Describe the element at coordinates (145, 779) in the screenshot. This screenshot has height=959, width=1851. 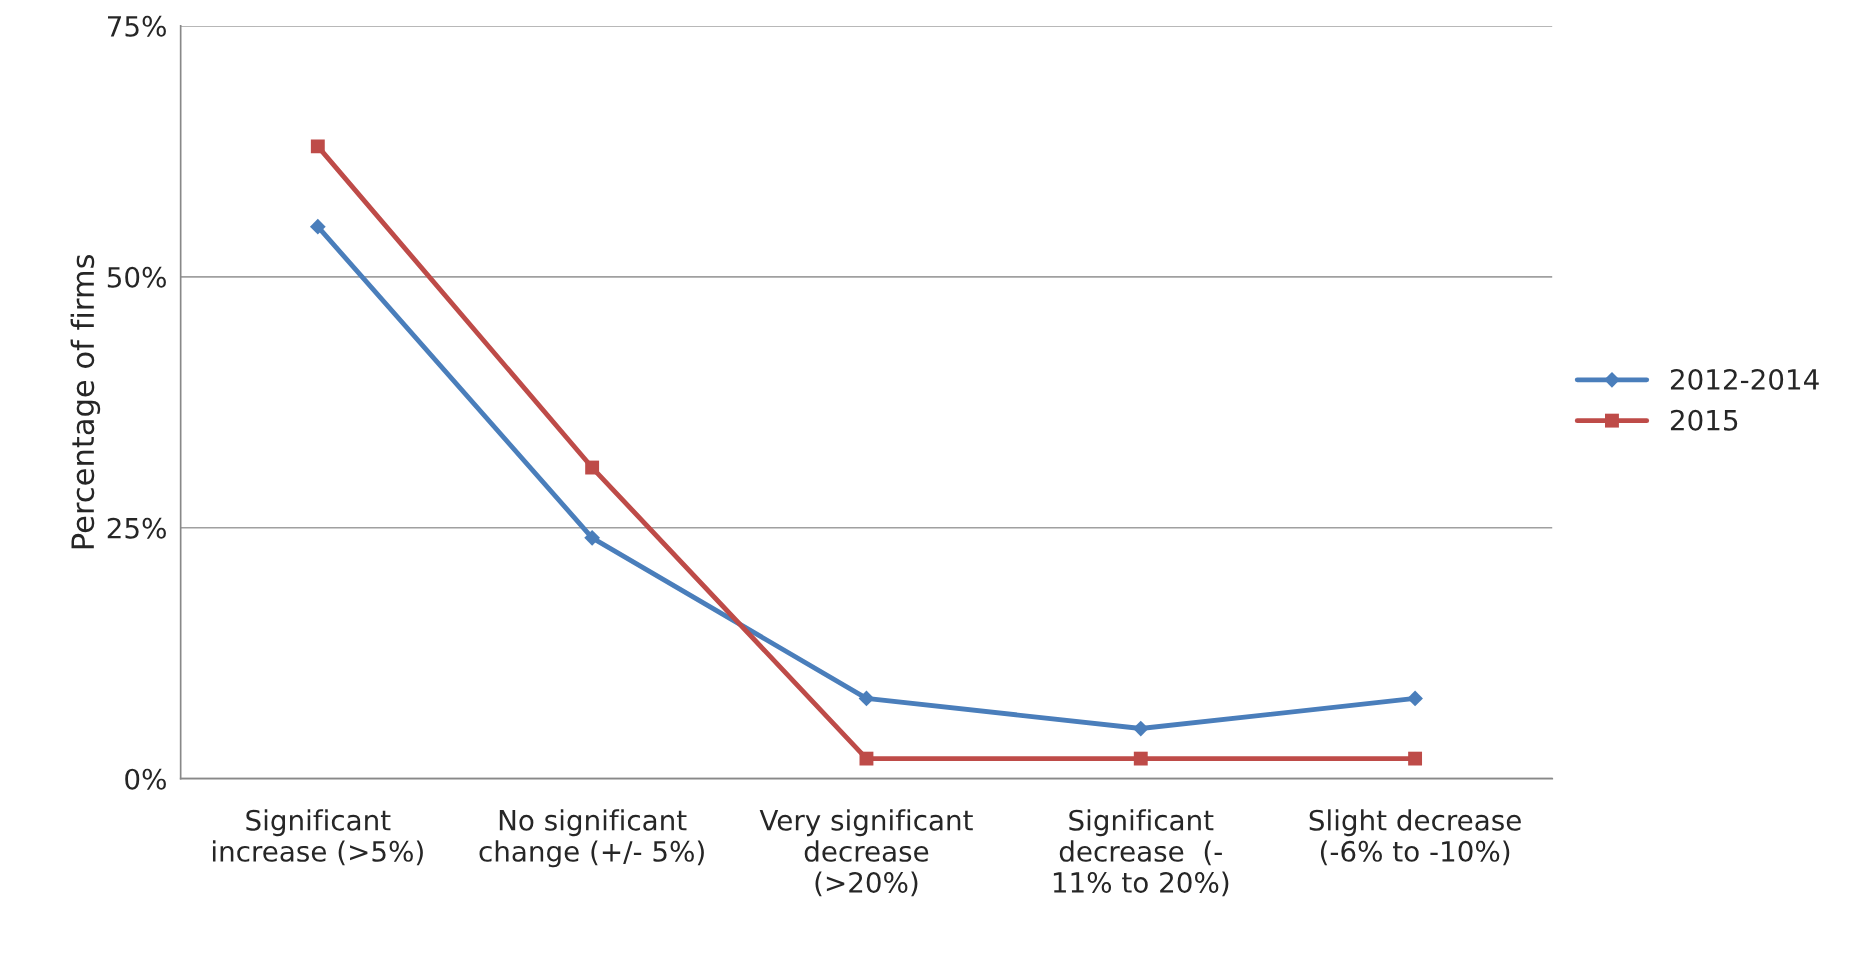
I see `y-tick-label: 0%` at that location.